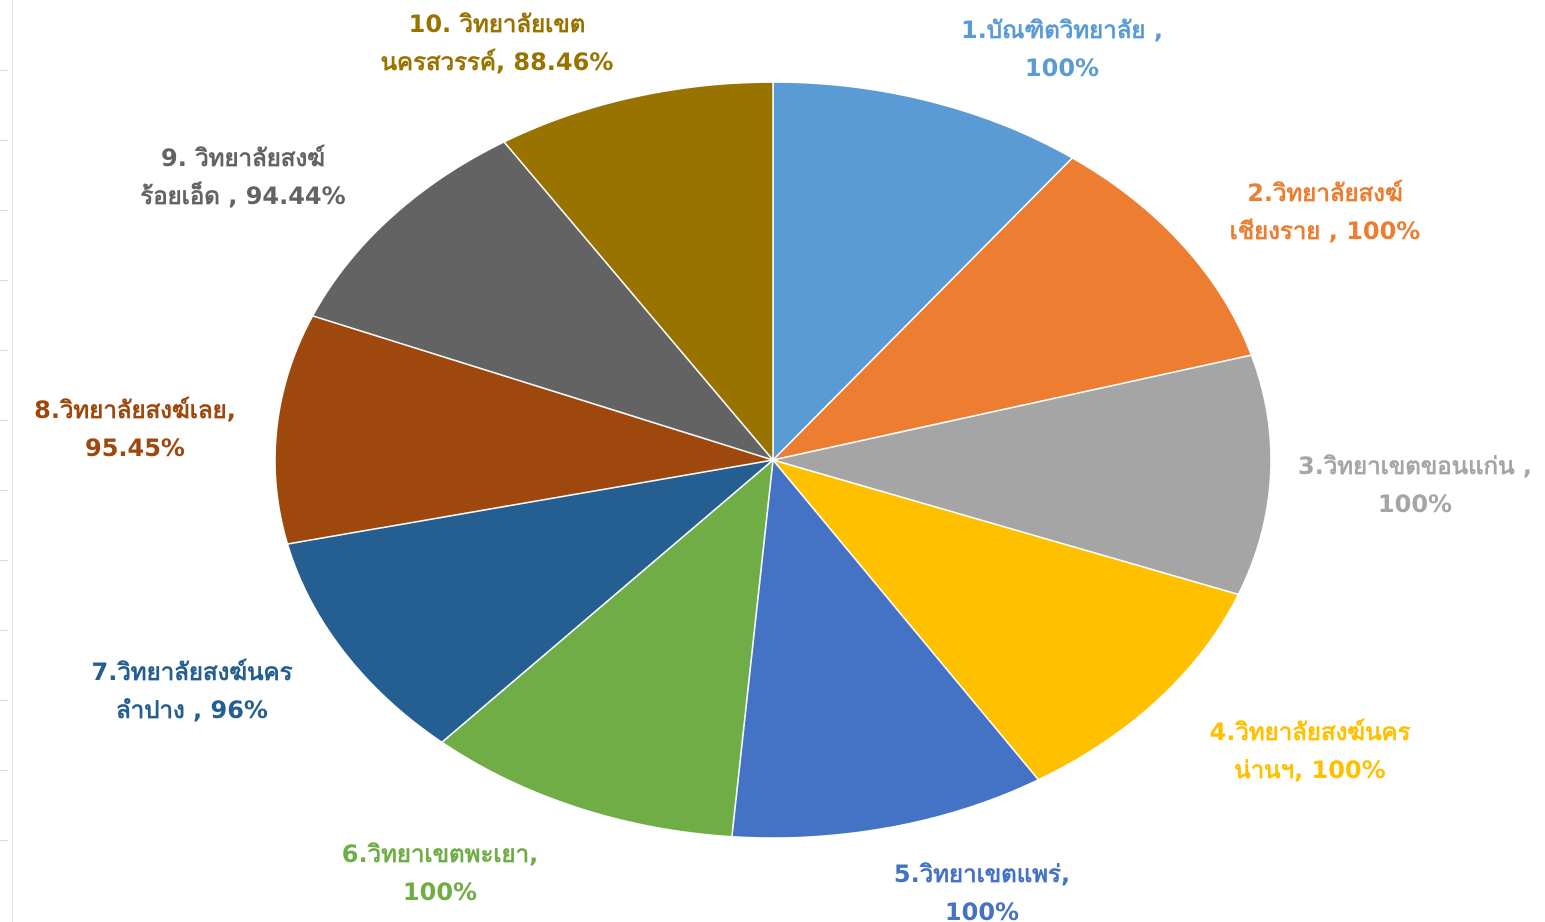 The width and height of the screenshot is (1545, 922). Describe the element at coordinates (497, 62) in the screenshot. I see `slice-label-10-line-2: นครสวรรค์, 88.46%` at that location.